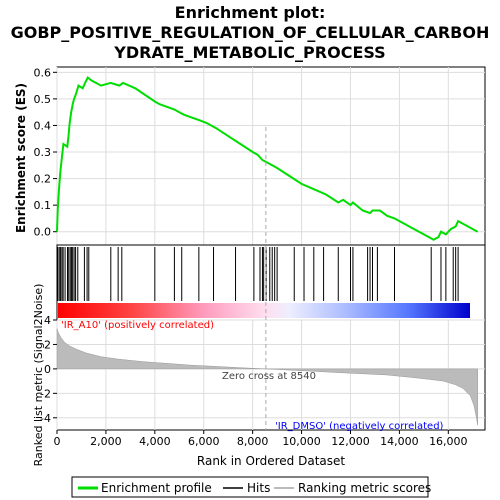  I want to click on es-y-tick-label: 0.3, so click(43, 152).